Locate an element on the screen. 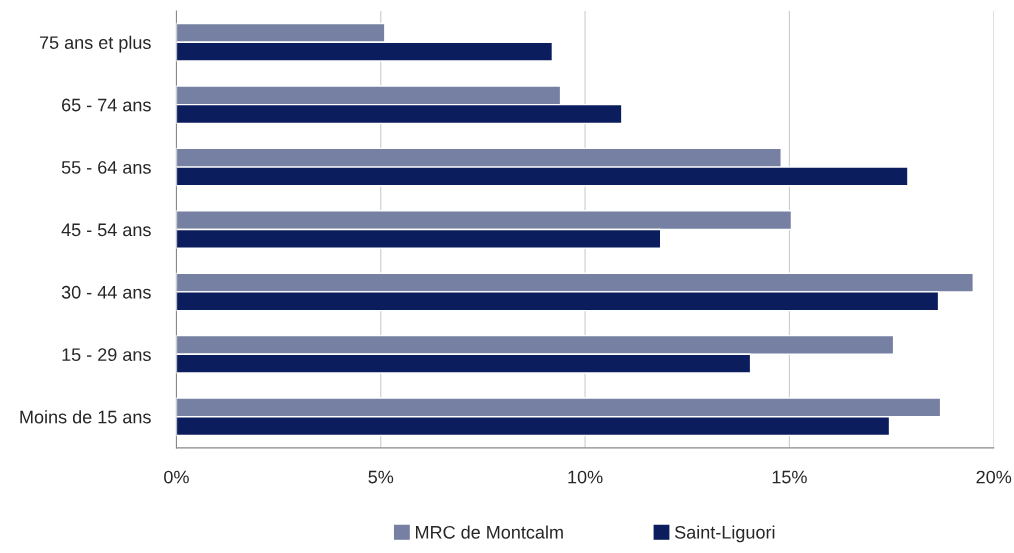  x-tick-label: 15% is located at coordinates (789, 477).